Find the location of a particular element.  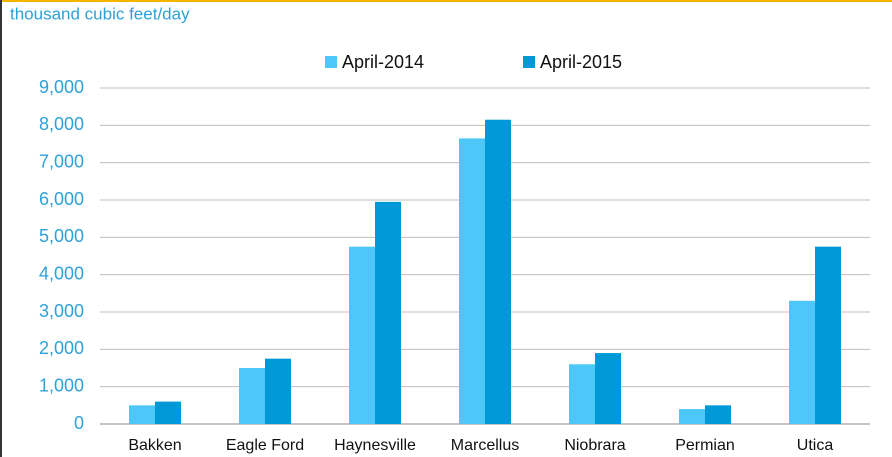

x-tick-label: Haynesville is located at coordinates (375, 445).